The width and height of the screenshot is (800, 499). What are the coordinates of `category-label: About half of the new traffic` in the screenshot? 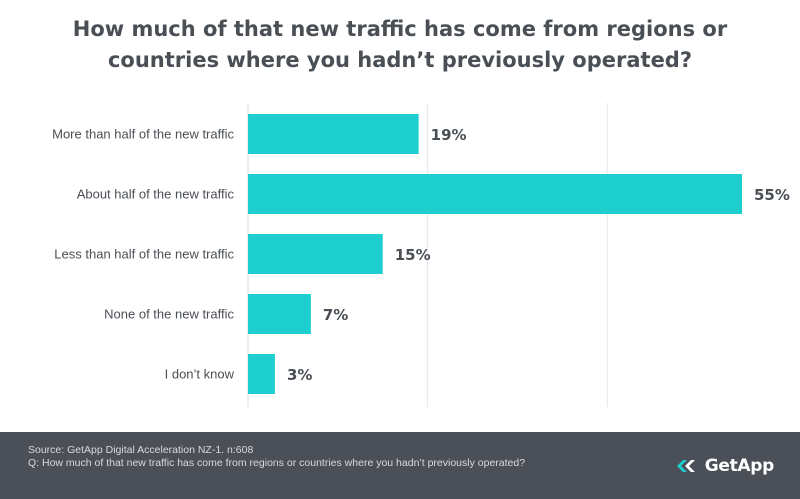 It's located at (156, 194).